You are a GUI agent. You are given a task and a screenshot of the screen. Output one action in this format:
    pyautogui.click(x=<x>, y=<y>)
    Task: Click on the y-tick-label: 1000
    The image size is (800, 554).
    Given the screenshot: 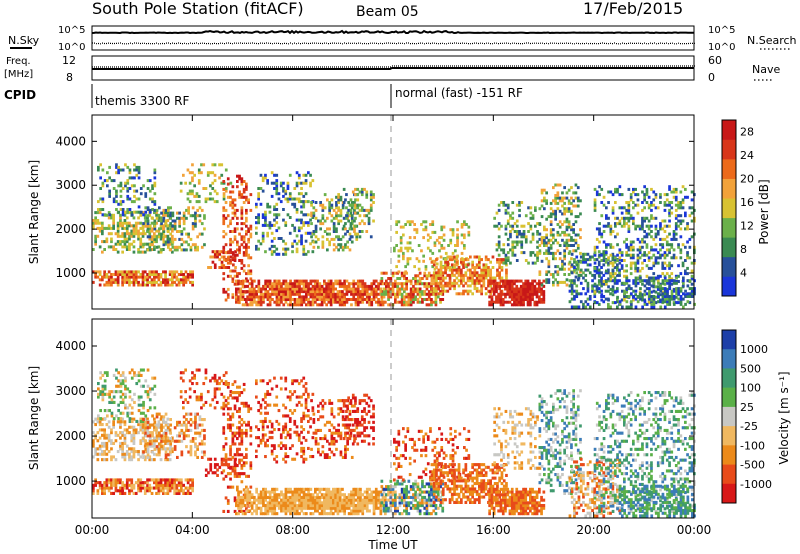 What is the action you would take?
    pyautogui.click(x=70, y=273)
    